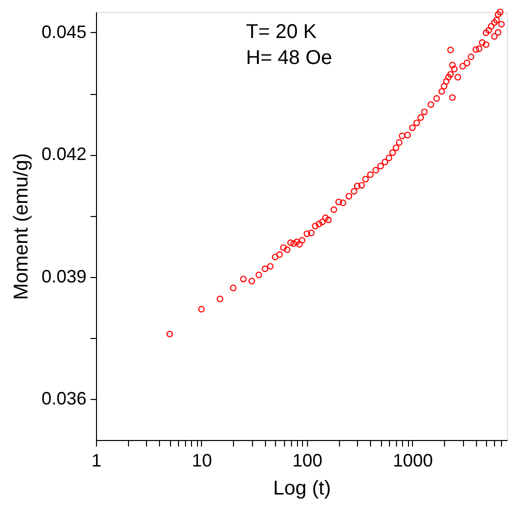  What do you see at coordinates (282, 32) in the screenshot?
I see `annotation: T= 20 K` at bounding box center [282, 32].